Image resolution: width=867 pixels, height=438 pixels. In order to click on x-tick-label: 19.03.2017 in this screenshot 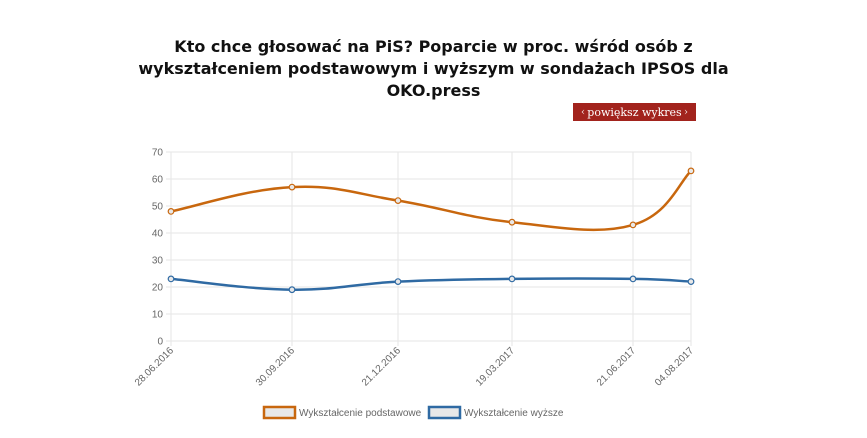, I will do `click(495, 366)`.